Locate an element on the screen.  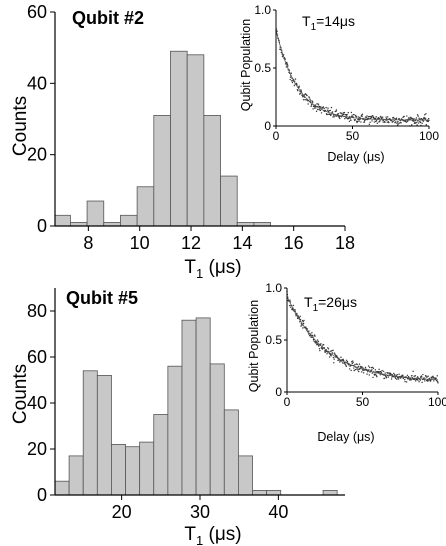
y-tick-label: 80 is located at coordinates (37, 311).